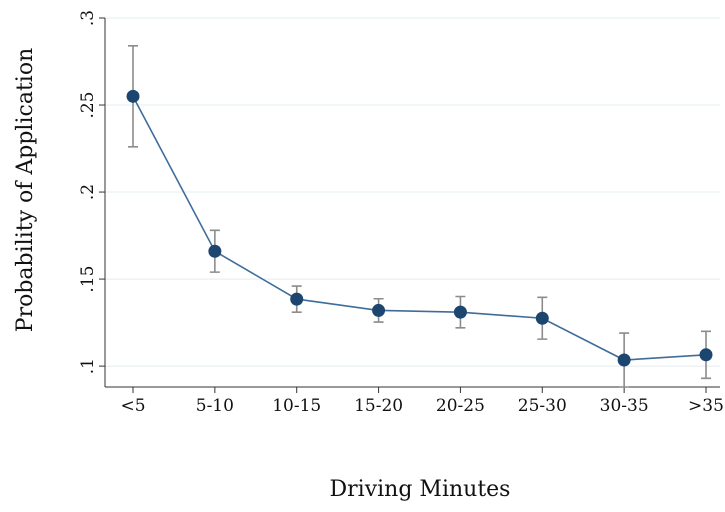 The image size is (725, 512). Describe the element at coordinates (88, 192) in the screenshot. I see `y-tick-label: .2` at that location.